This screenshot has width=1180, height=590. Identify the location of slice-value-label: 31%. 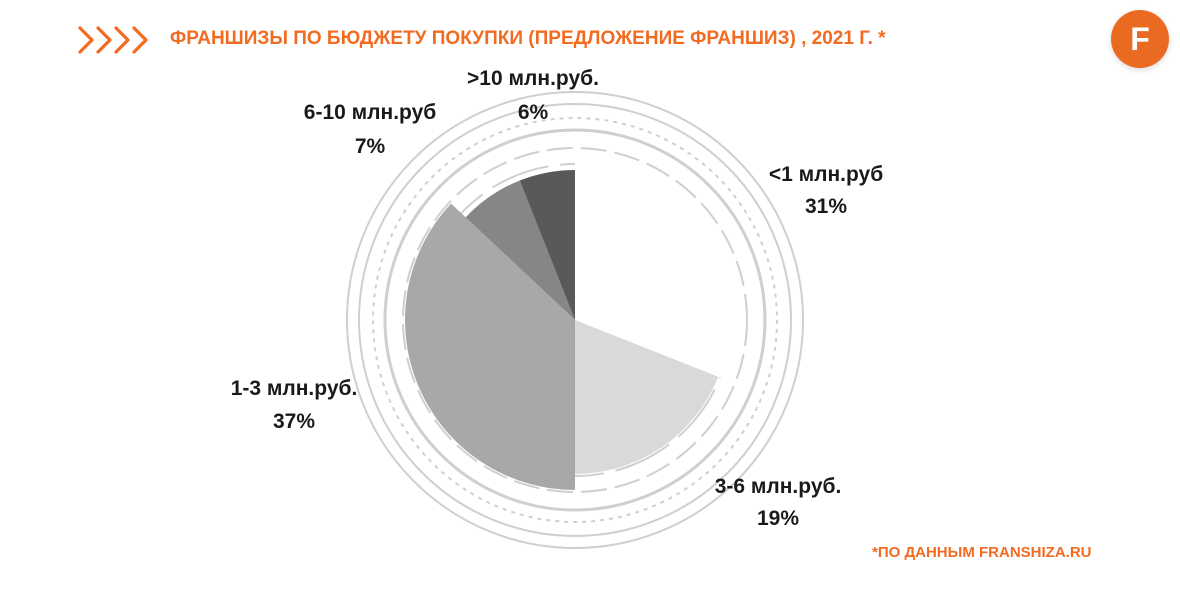
(826, 206).